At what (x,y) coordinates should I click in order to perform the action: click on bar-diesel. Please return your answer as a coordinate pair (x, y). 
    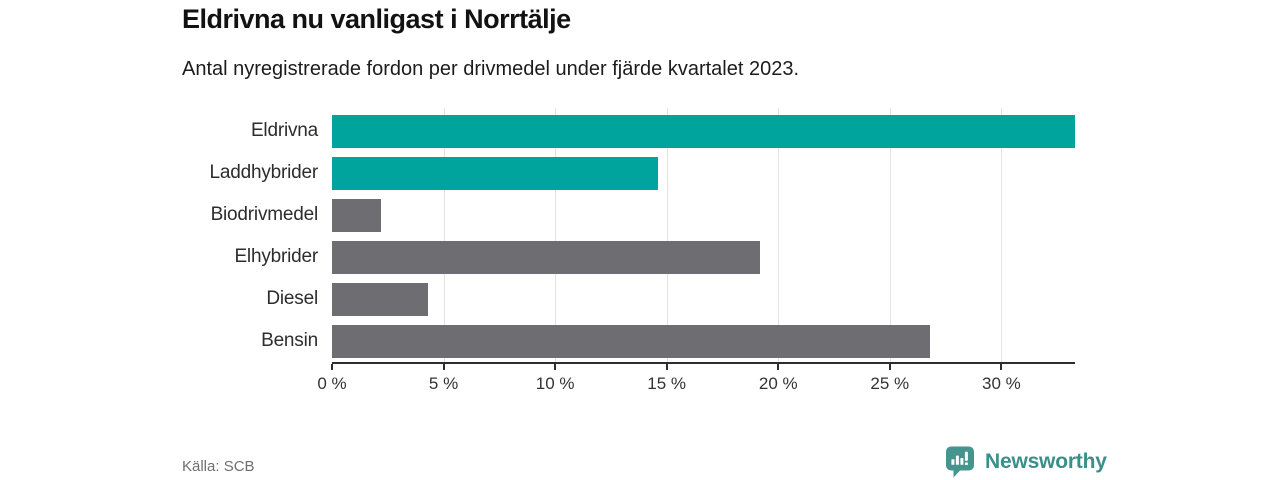
    Looking at the image, I should click on (380, 299).